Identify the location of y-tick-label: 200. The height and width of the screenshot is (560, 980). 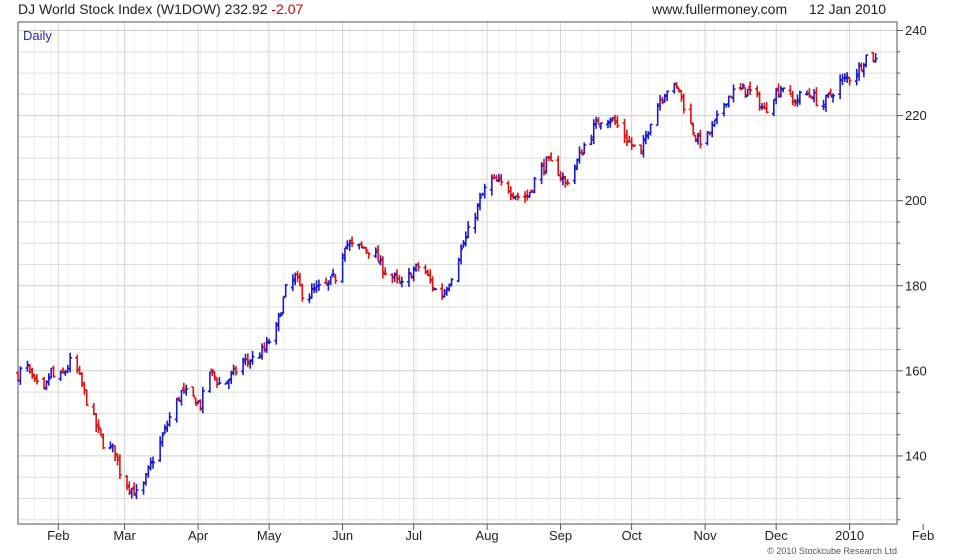
(916, 200).